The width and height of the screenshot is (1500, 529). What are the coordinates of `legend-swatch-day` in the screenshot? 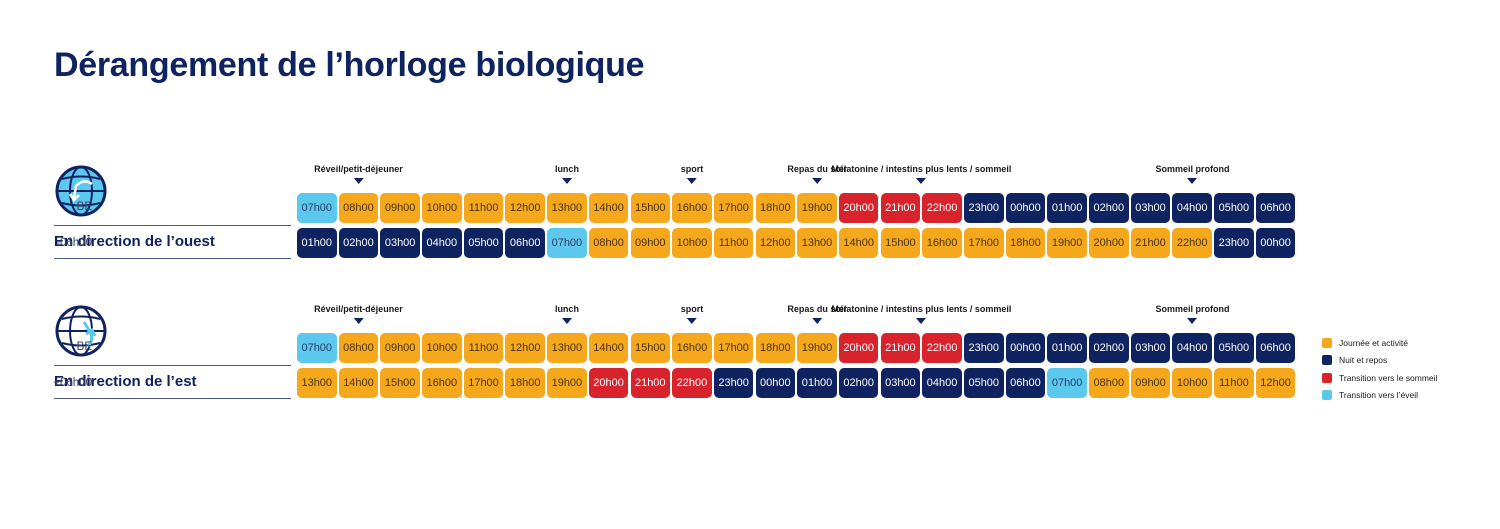 It's located at (1327, 342).